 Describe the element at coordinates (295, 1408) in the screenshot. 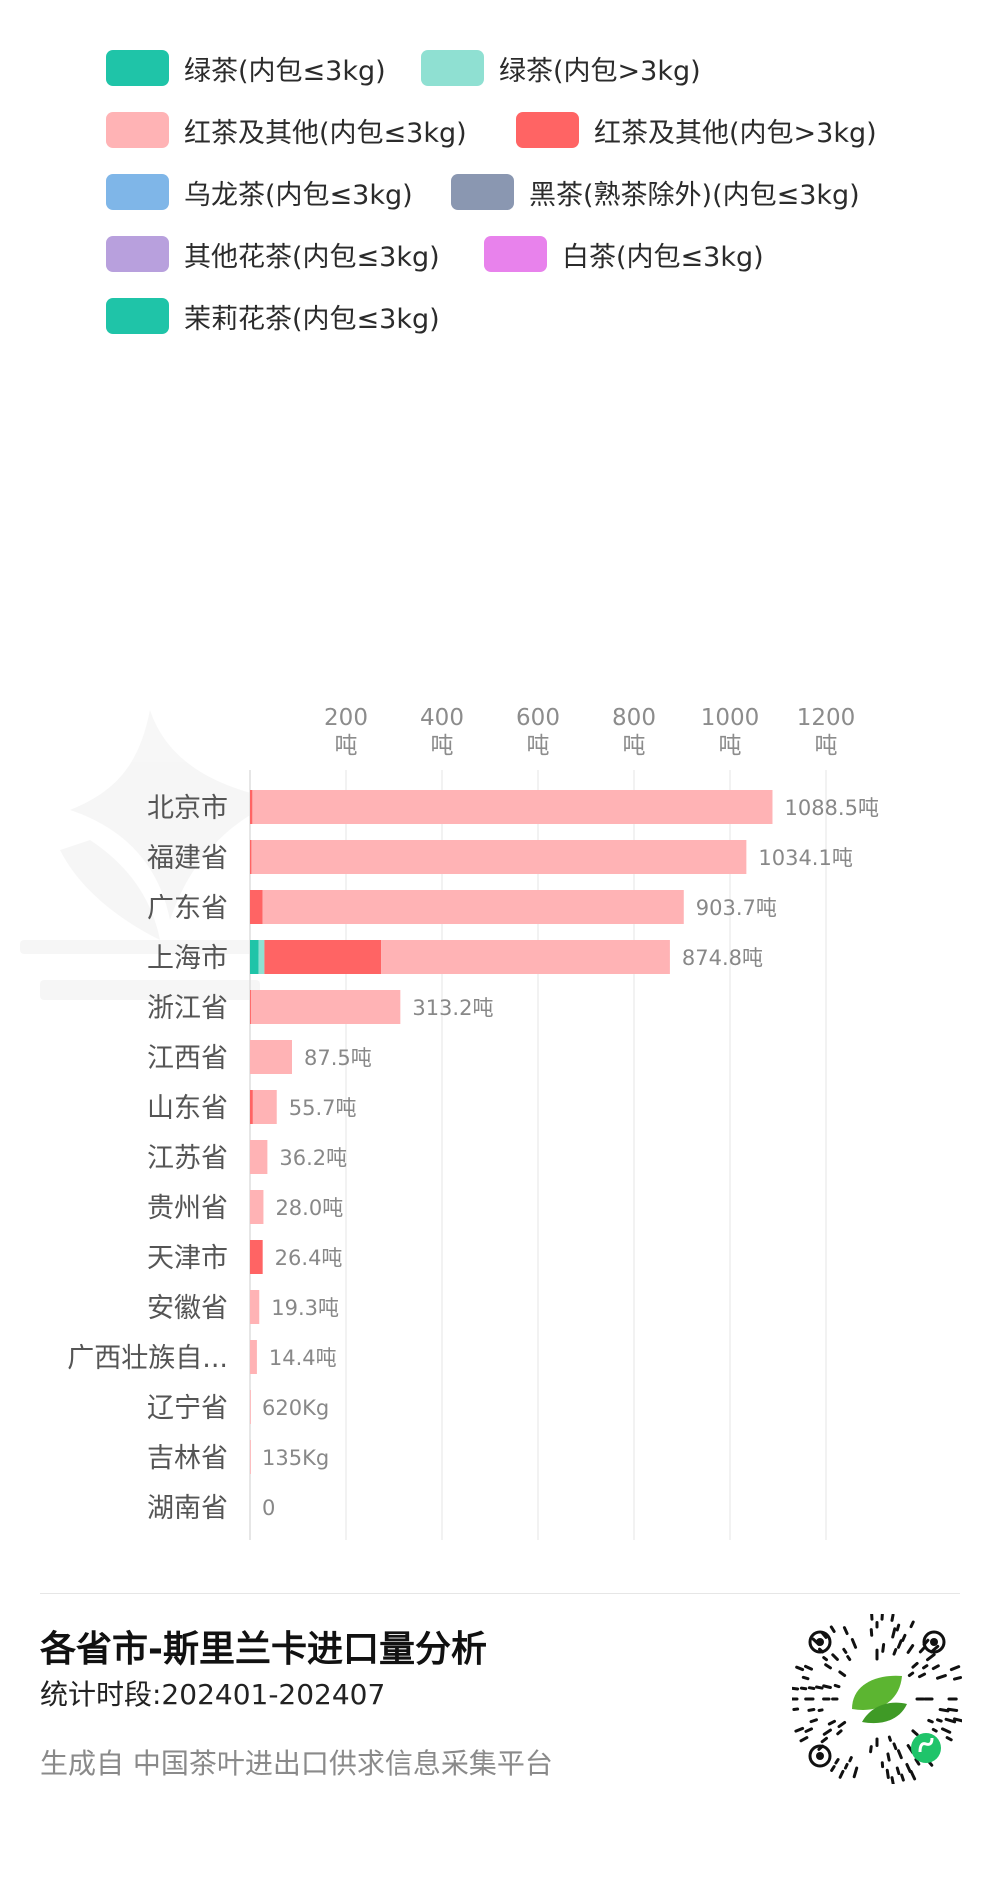

I see `bar-value-label: 620Kg` at that location.